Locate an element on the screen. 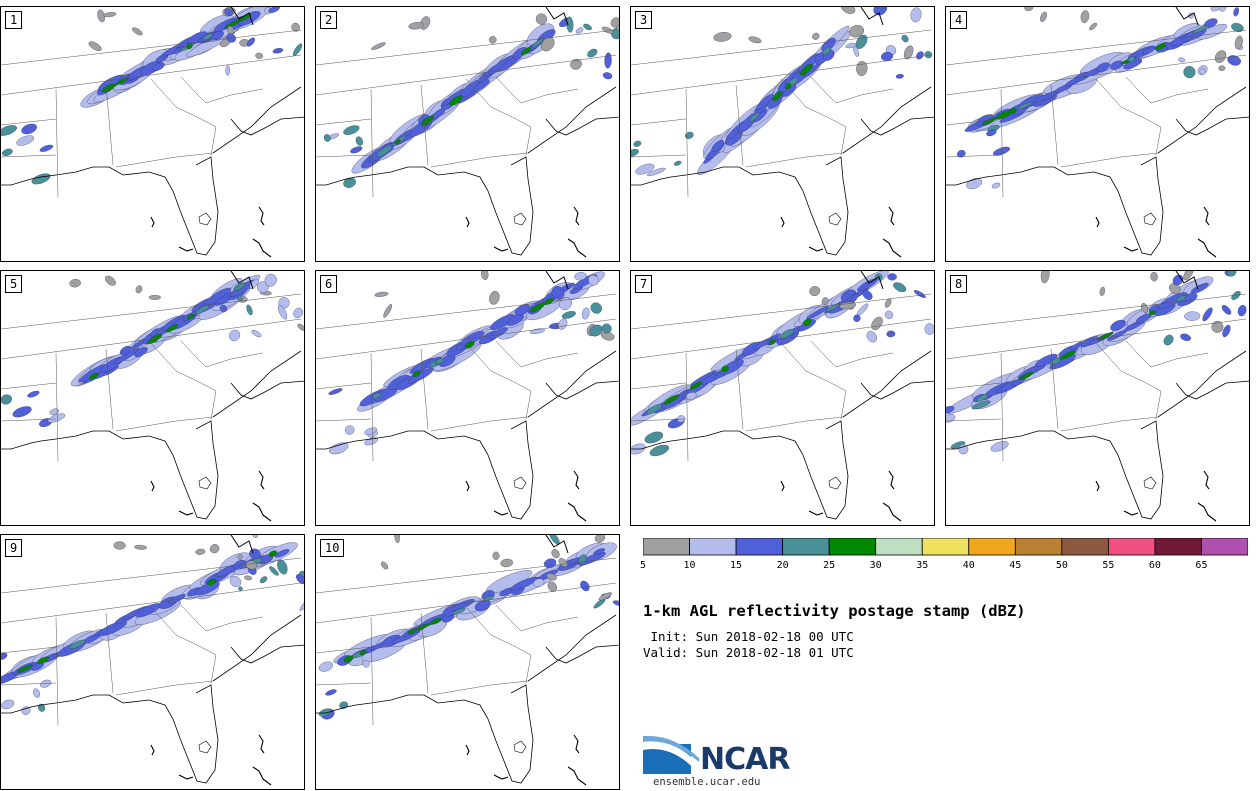  stamp-member-label: 6 is located at coordinates (329, 284).